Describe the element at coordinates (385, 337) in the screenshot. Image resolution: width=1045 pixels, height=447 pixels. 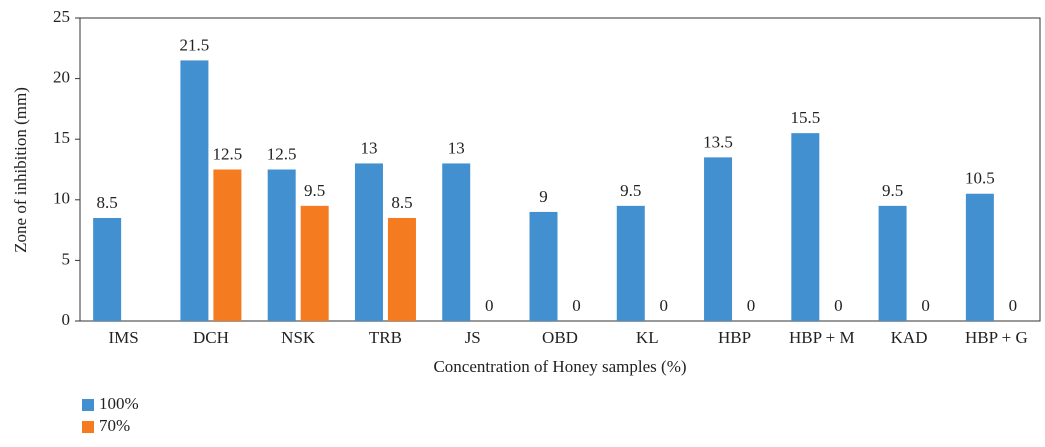
I see `x-tick-label: TRB` at that location.